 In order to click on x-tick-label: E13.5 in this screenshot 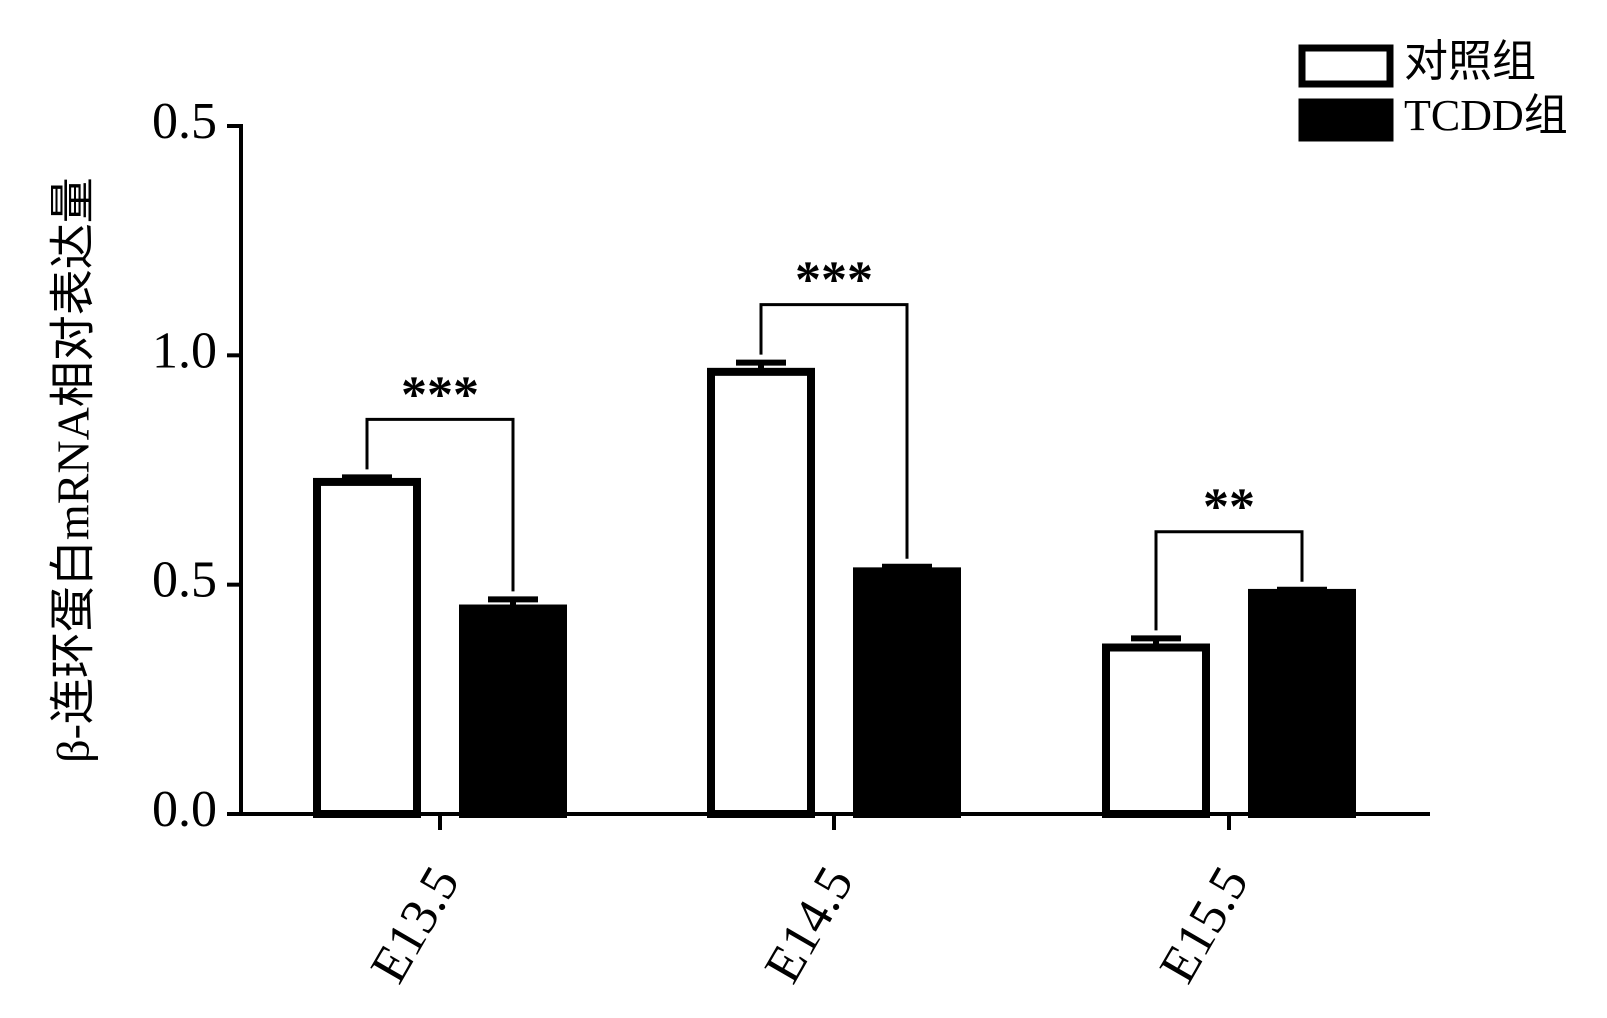, I will do `click(415, 924)`.